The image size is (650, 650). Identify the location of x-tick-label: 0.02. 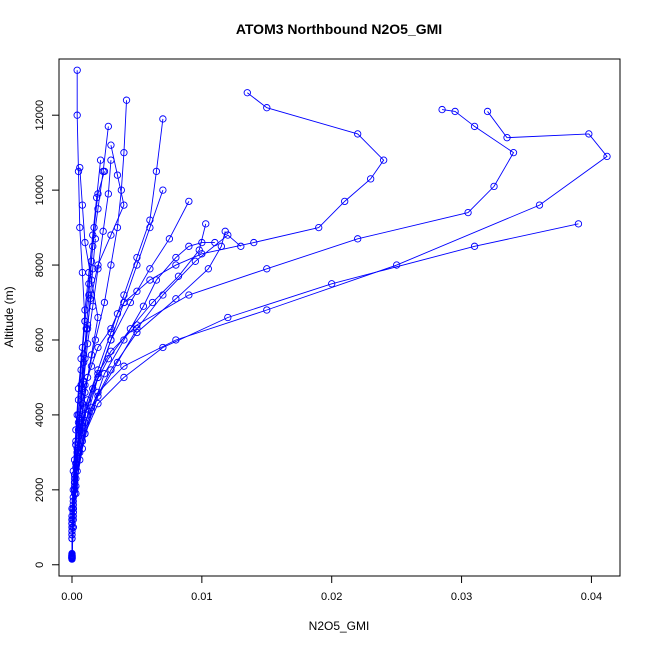
(331, 597).